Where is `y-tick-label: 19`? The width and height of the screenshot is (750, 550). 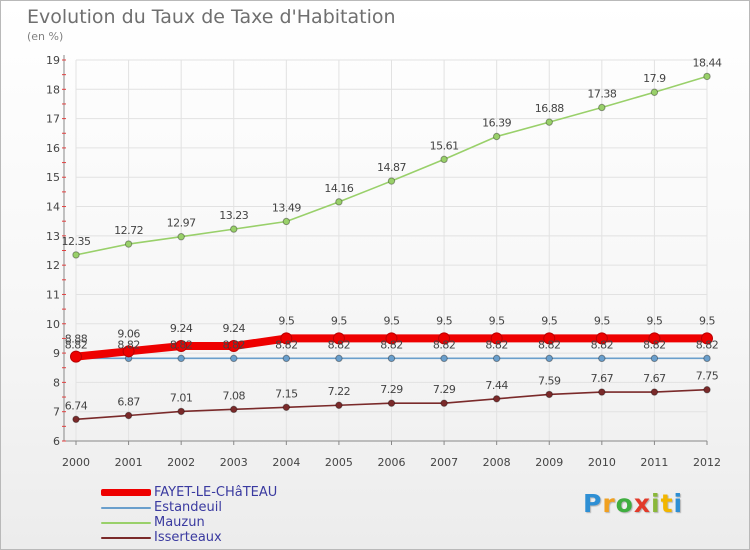 y-tick-label: 19 is located at coordinates (53, 60).